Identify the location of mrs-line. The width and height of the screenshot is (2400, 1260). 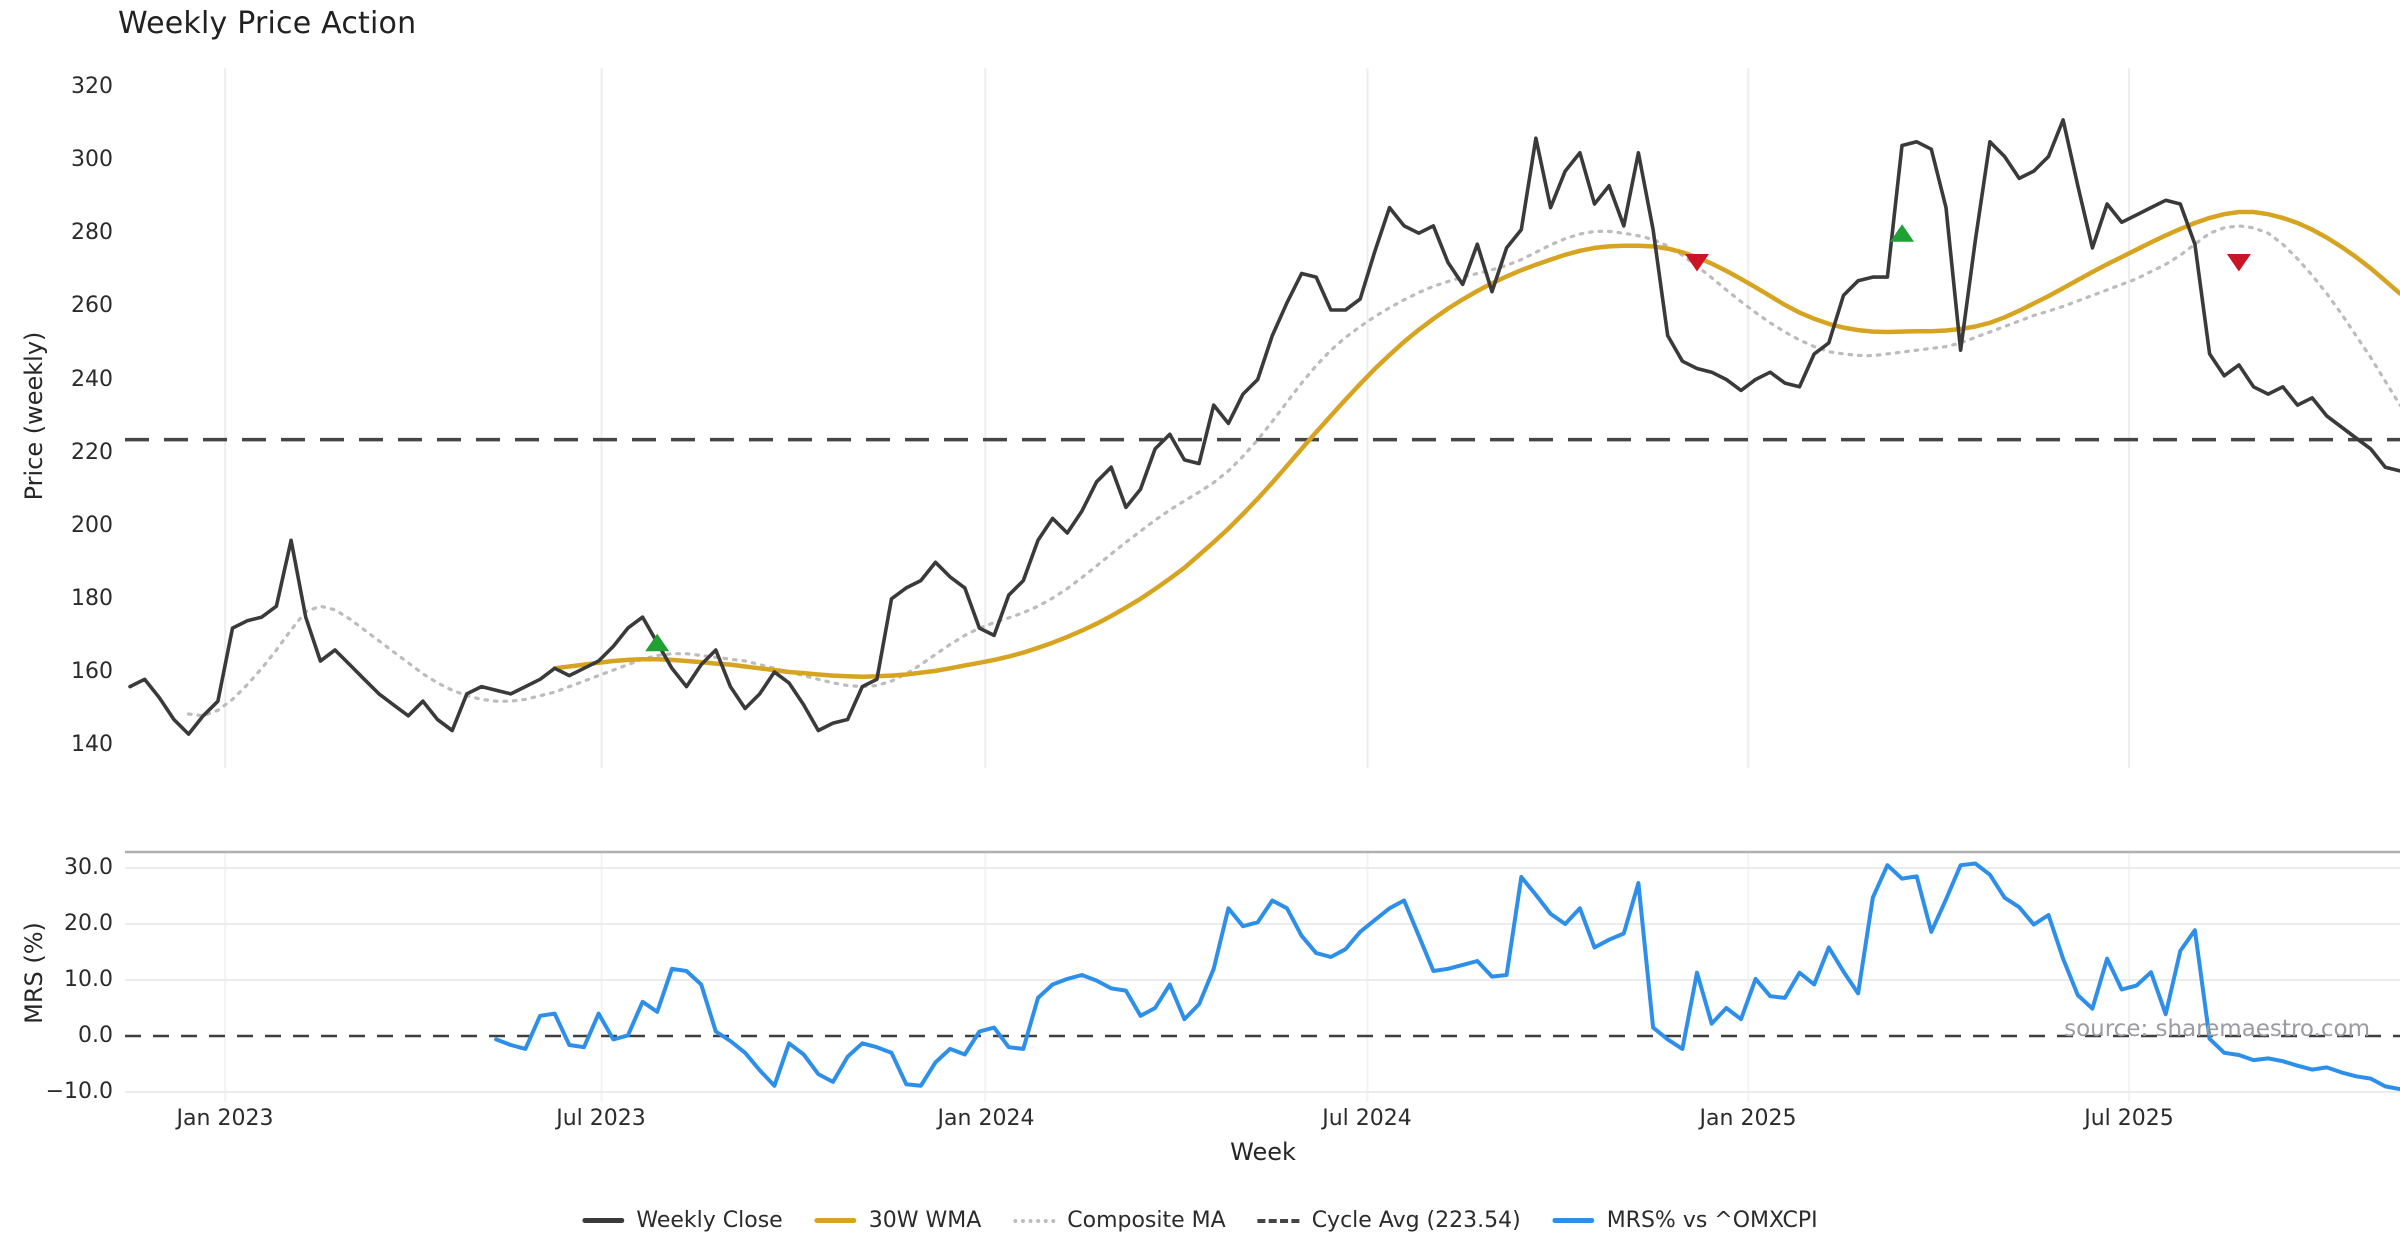
(1447, 976).